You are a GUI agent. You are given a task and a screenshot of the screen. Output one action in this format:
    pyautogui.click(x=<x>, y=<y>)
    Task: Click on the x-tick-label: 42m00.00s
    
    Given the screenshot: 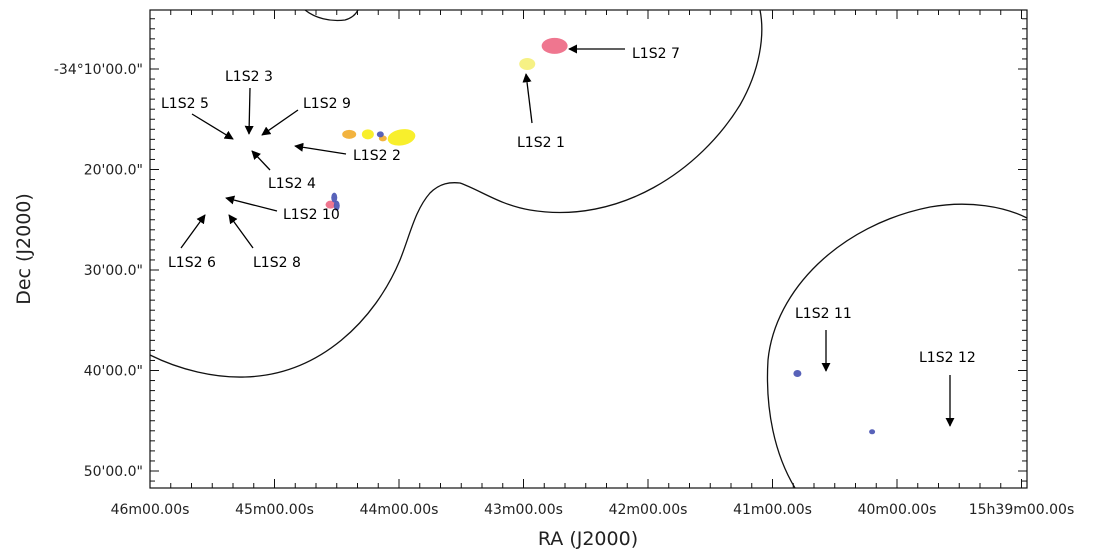 What is the action you would take?
    pyautogui.click(x=648, y=510)
    